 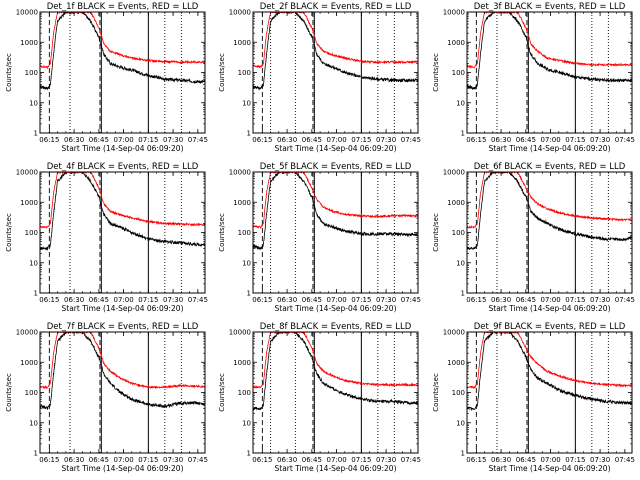 What do you see at coordinates (336, 327) in the screenshot?
I see `chart-title: Det_8f BLACK = Events, RED = LLD` at bounding box center [336, 327].